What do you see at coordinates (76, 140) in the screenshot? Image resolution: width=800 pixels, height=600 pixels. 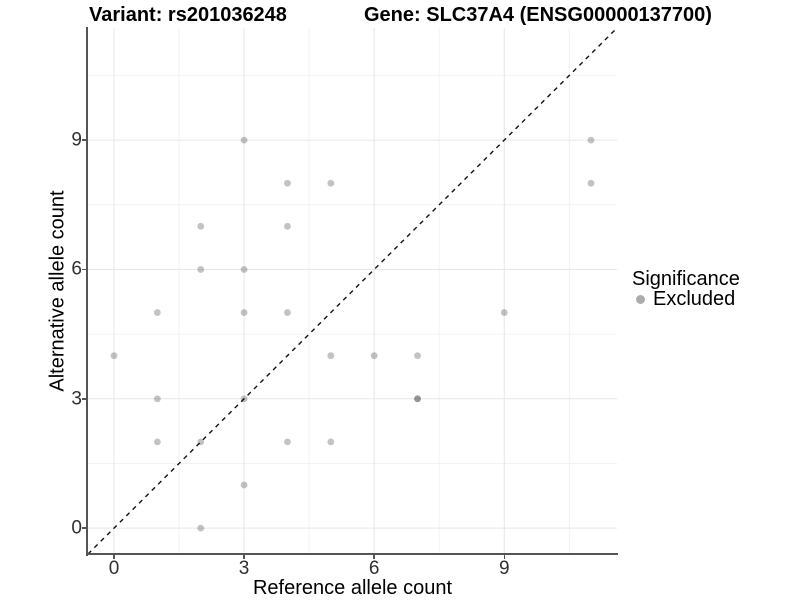 I see `y-tick-label: 9` at bounding box center [76, 140].